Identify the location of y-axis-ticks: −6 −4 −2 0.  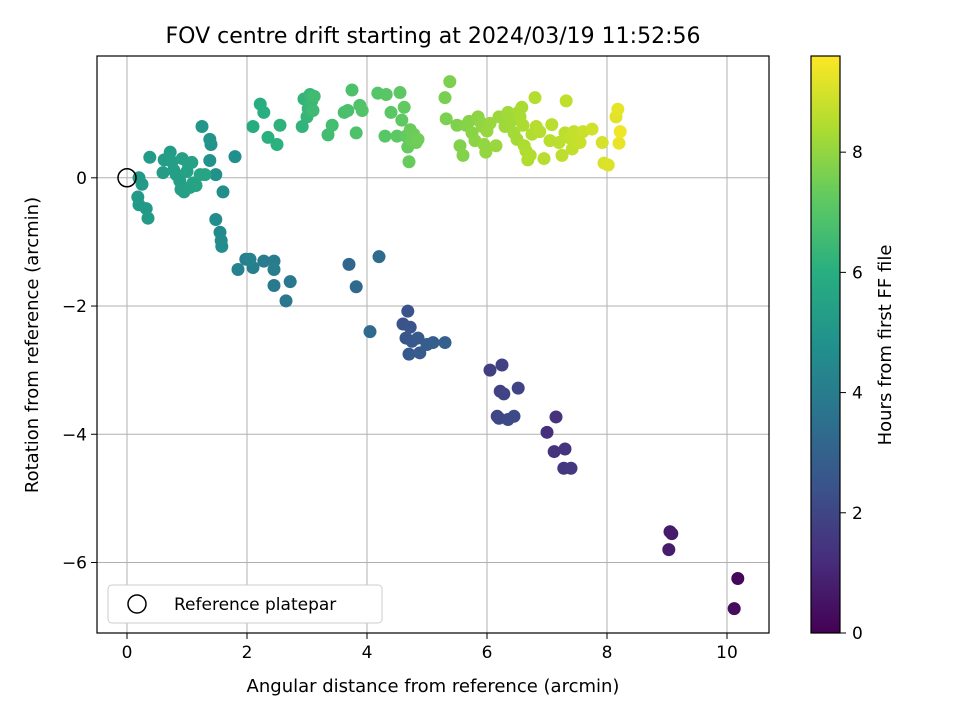
(79, 371).